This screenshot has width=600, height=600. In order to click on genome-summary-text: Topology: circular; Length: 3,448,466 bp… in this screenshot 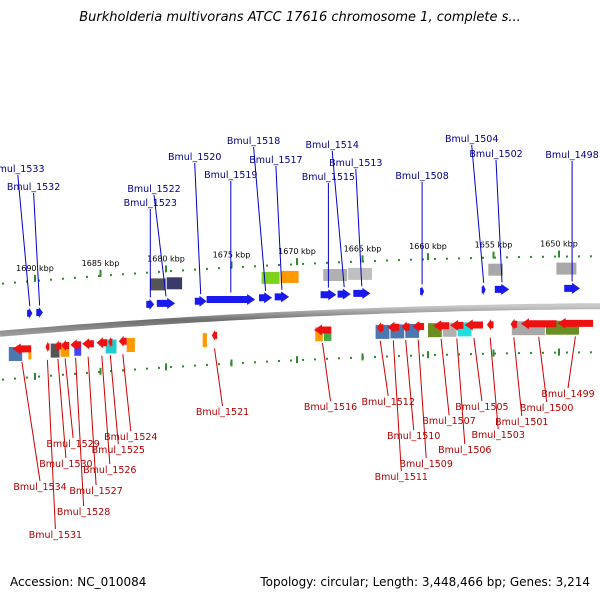, I will do `click(425, 582)`.